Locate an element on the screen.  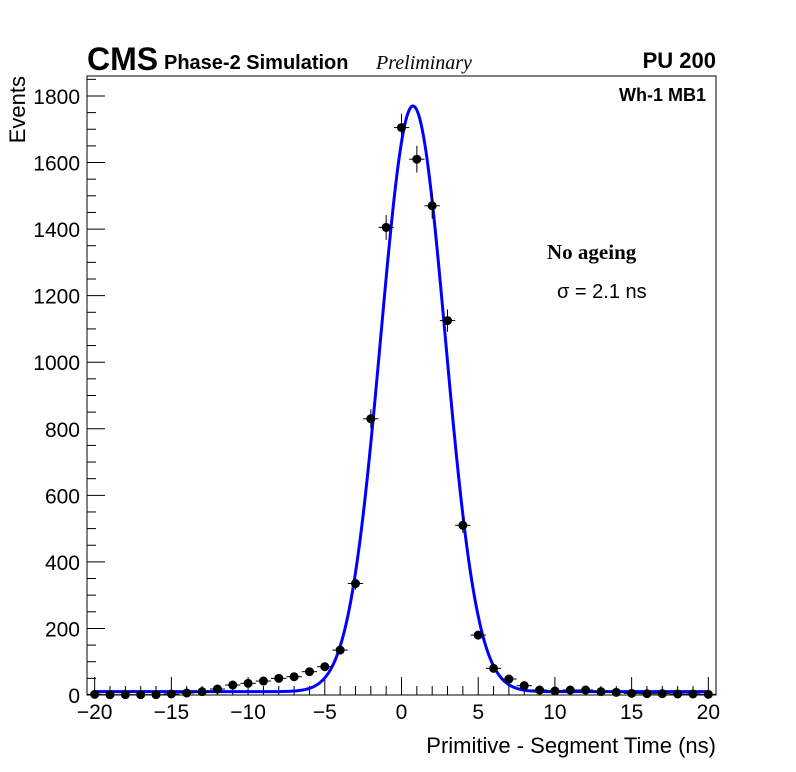
condition-annotation: No ageing is located at coordinates (592, 252).